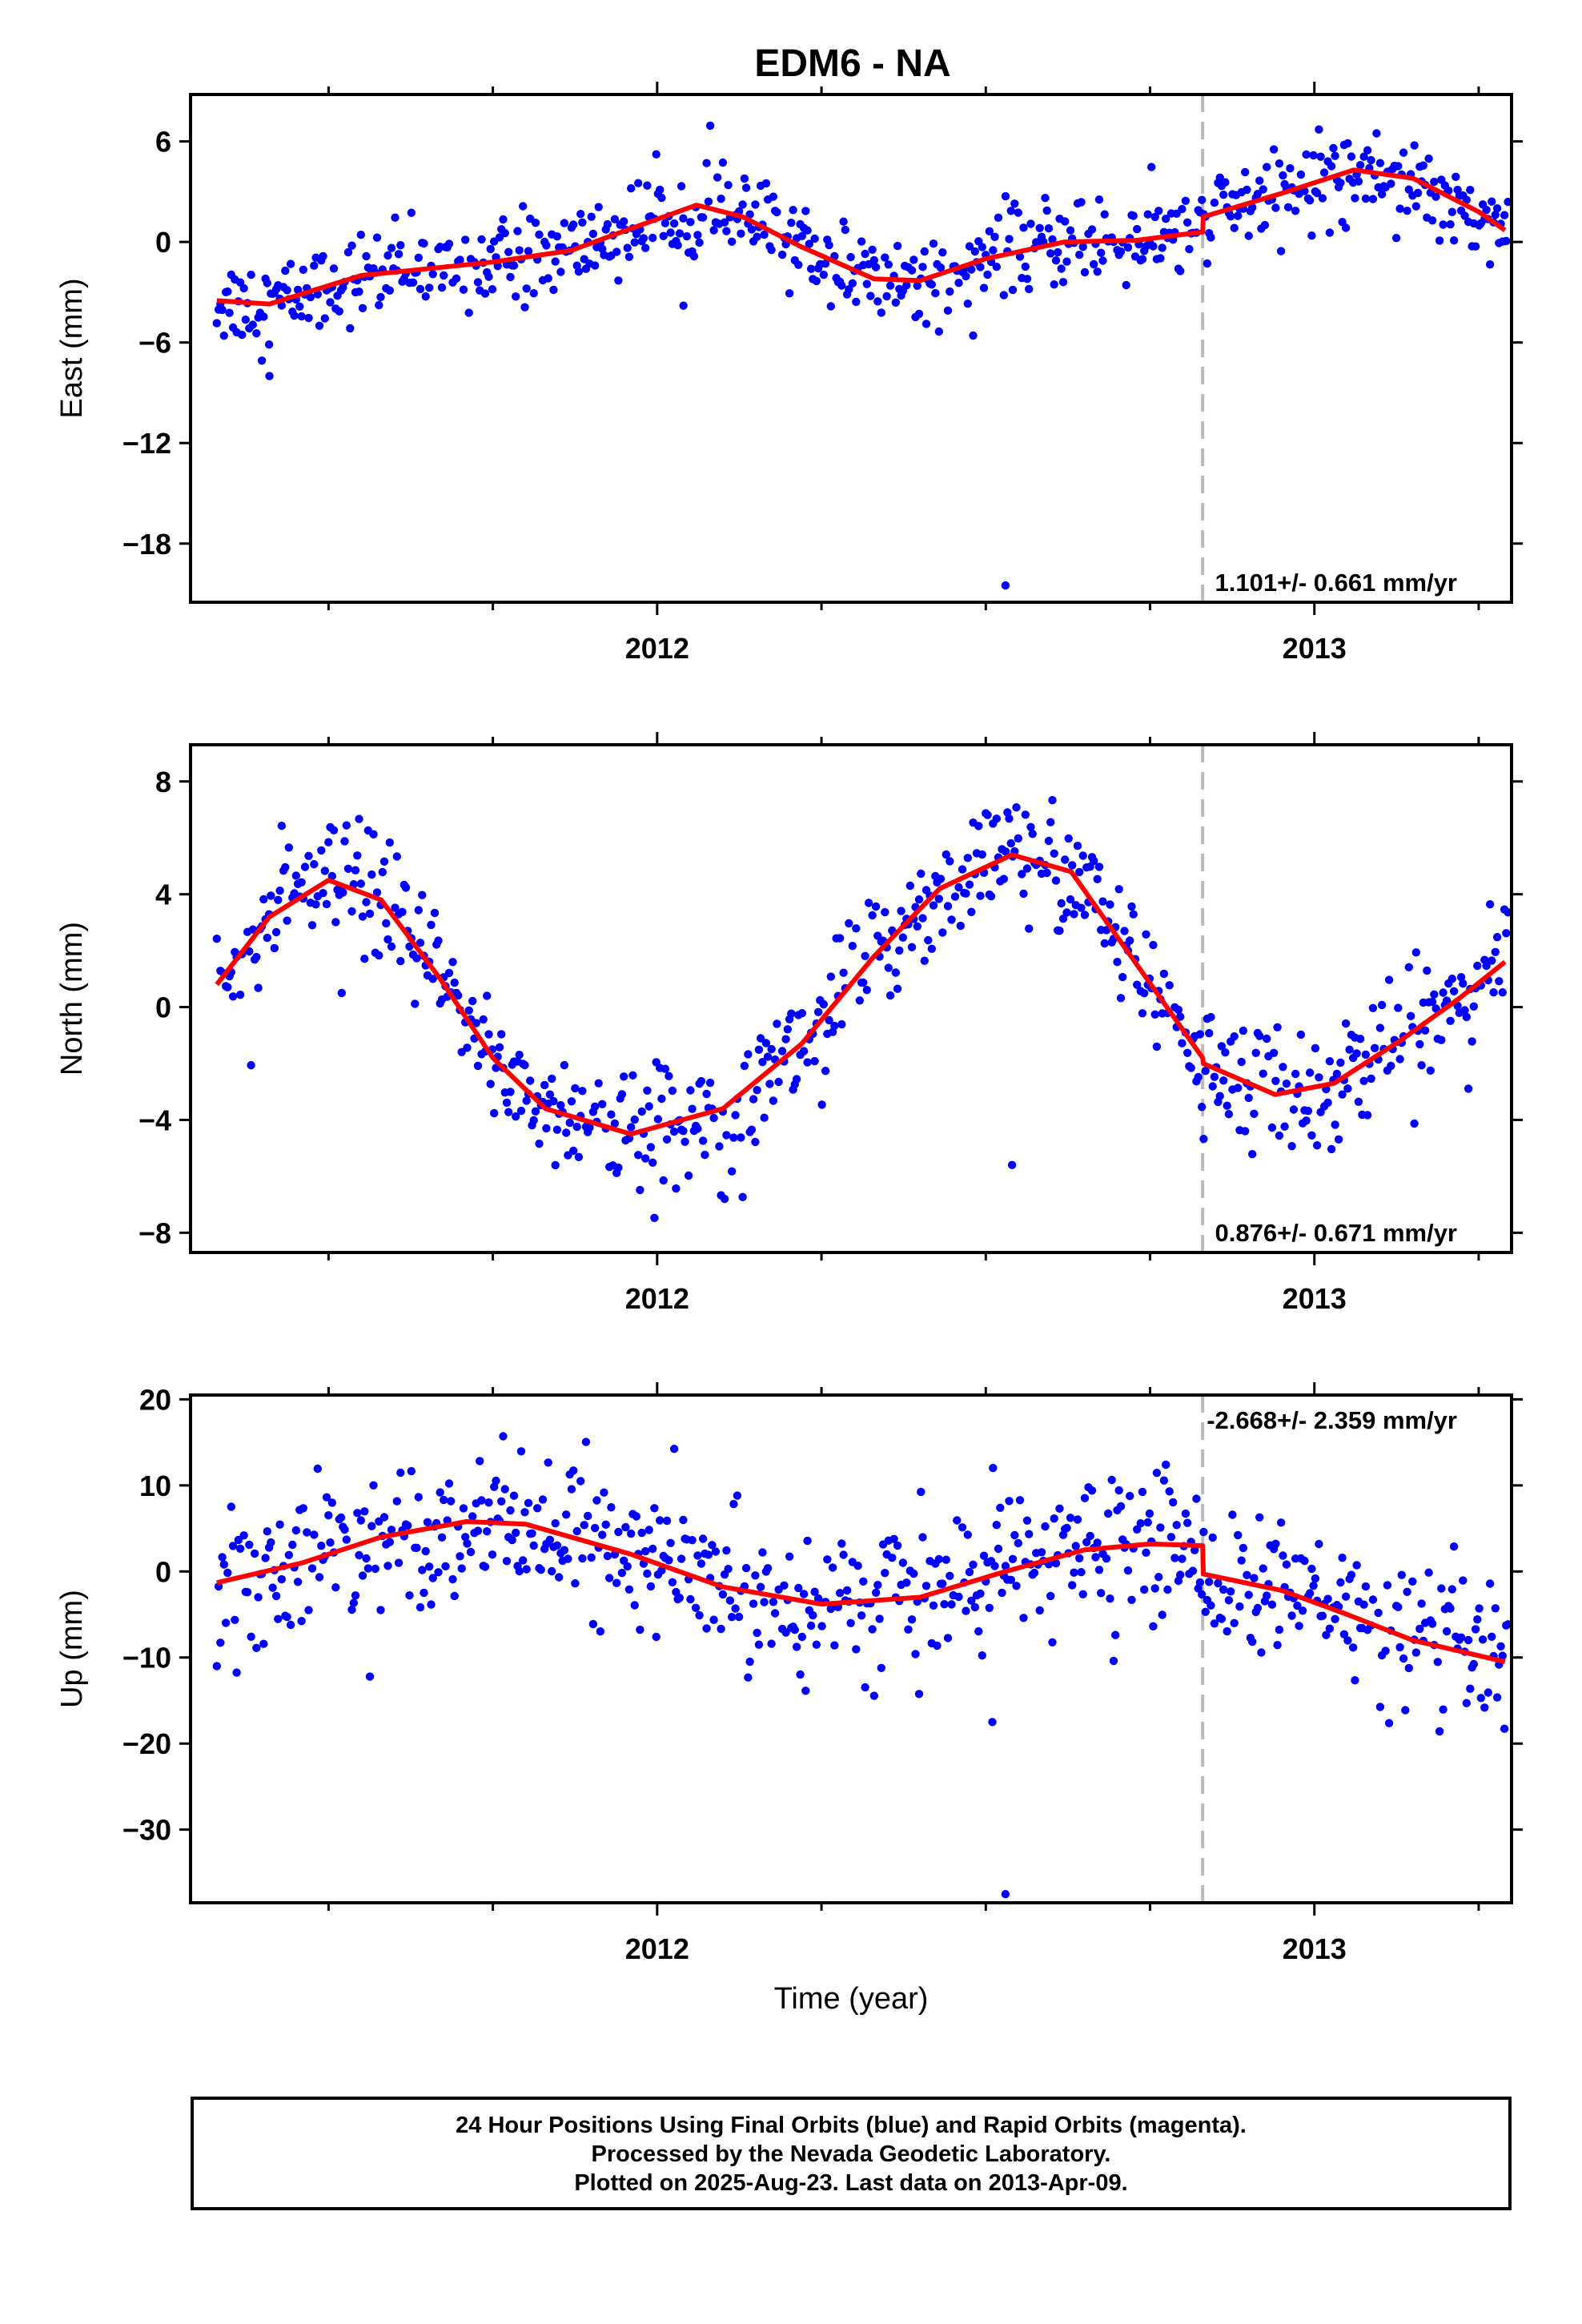 This screenshot has height=2324, width=1582. Describe the element at coordinates (163, 782) in the screenshot. I see `y-tick-label: 8` at that location.